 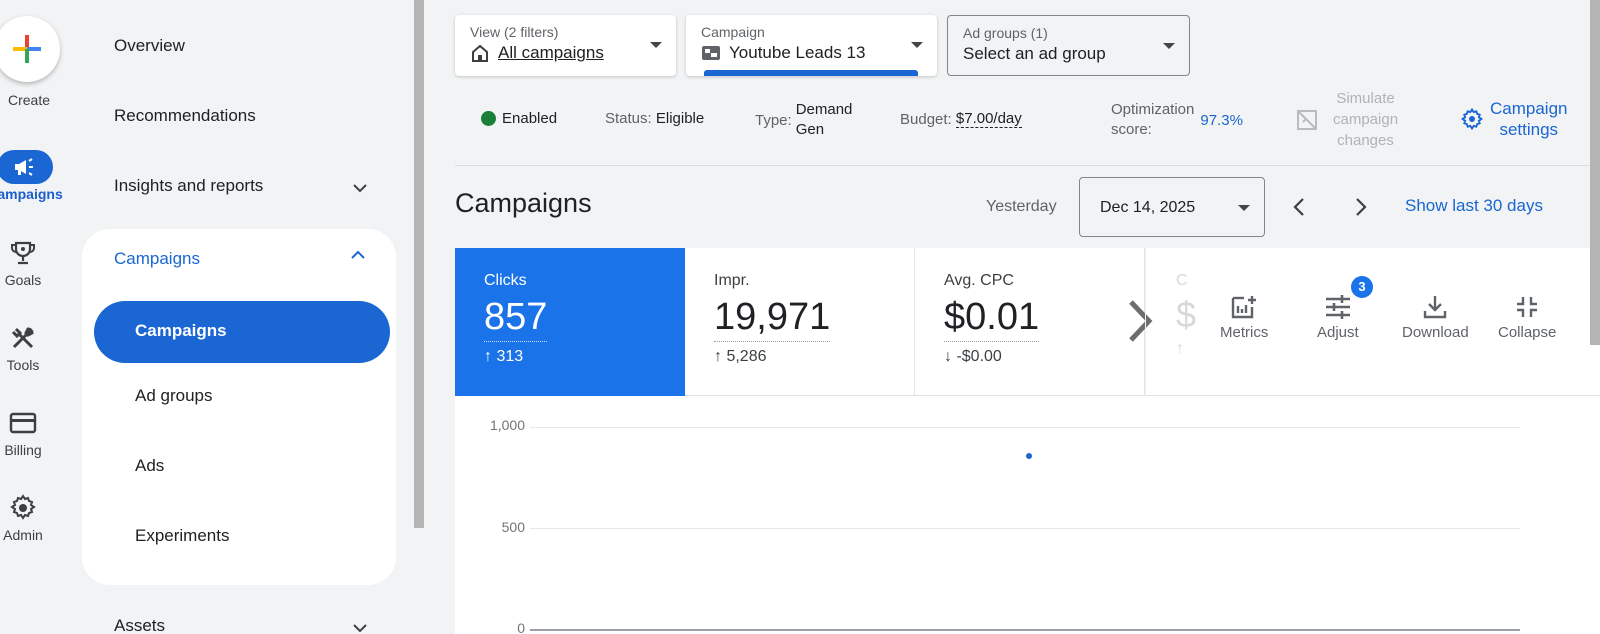 I want to click on date-range-picker: Dec 14, 2025, so click(x=1172, y=207).